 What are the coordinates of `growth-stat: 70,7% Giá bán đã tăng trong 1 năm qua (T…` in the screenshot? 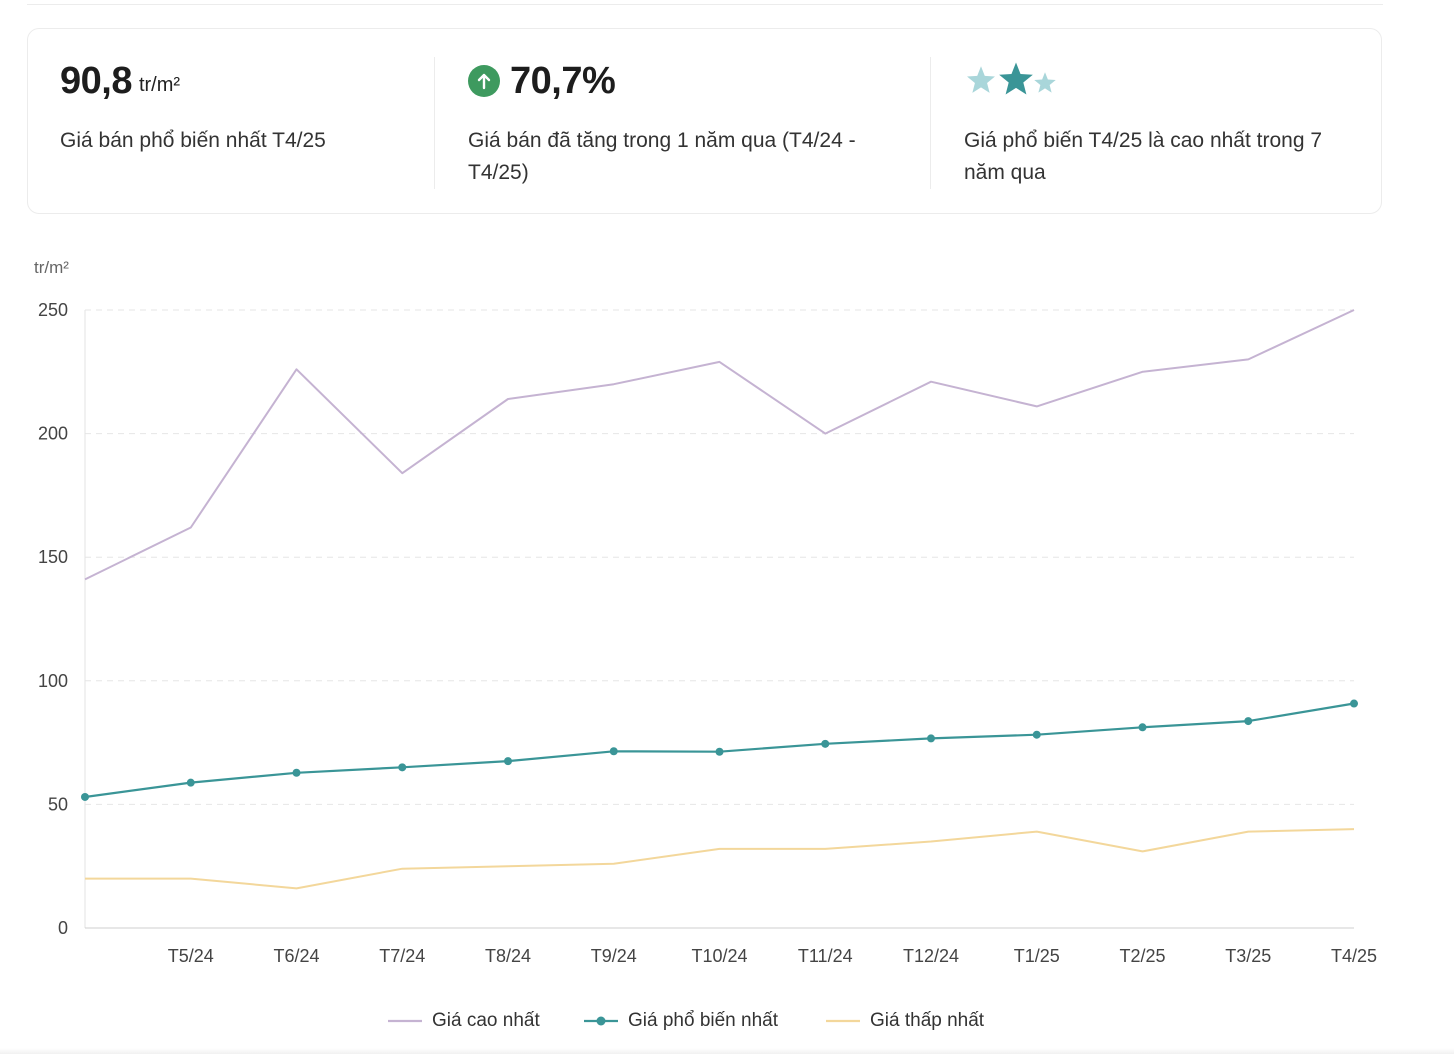 It's located at (688, 121).